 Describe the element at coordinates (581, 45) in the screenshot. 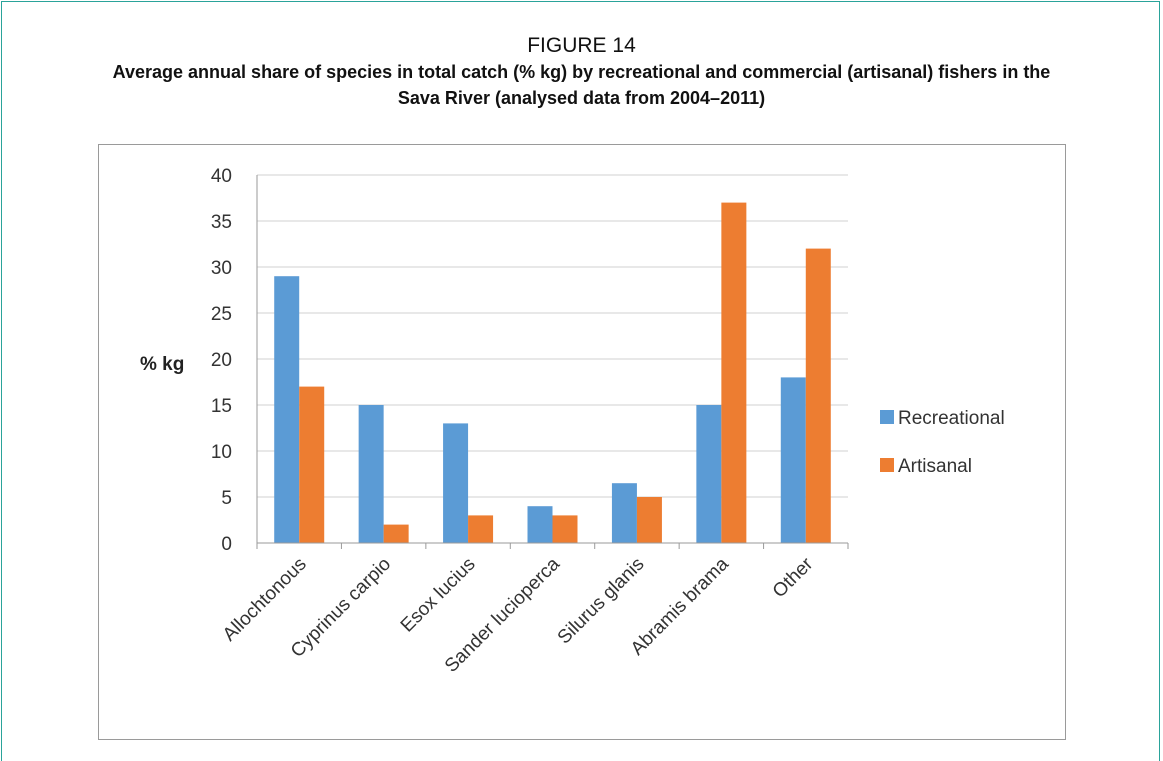

I see `figure-label: FIGURE 14` at that location.